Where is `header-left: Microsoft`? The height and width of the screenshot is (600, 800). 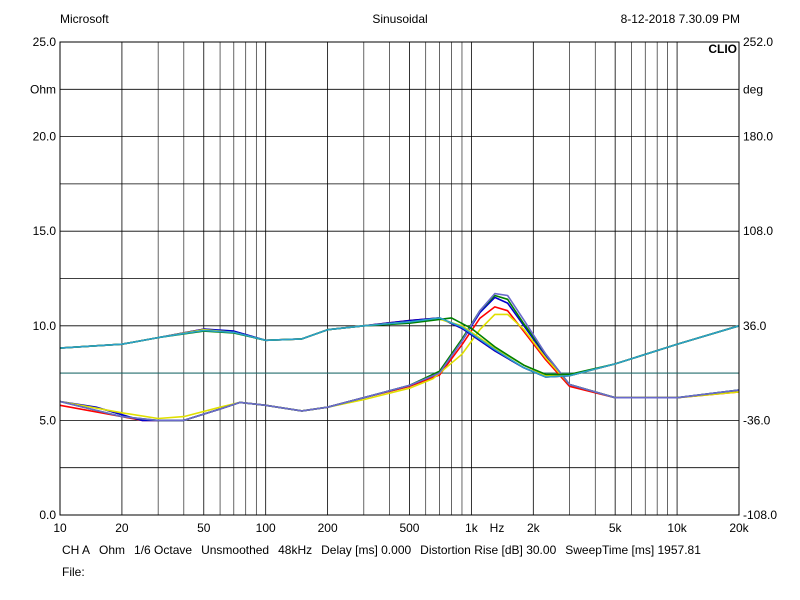
header-left: Microsoft is located at coordinates (84, 19).